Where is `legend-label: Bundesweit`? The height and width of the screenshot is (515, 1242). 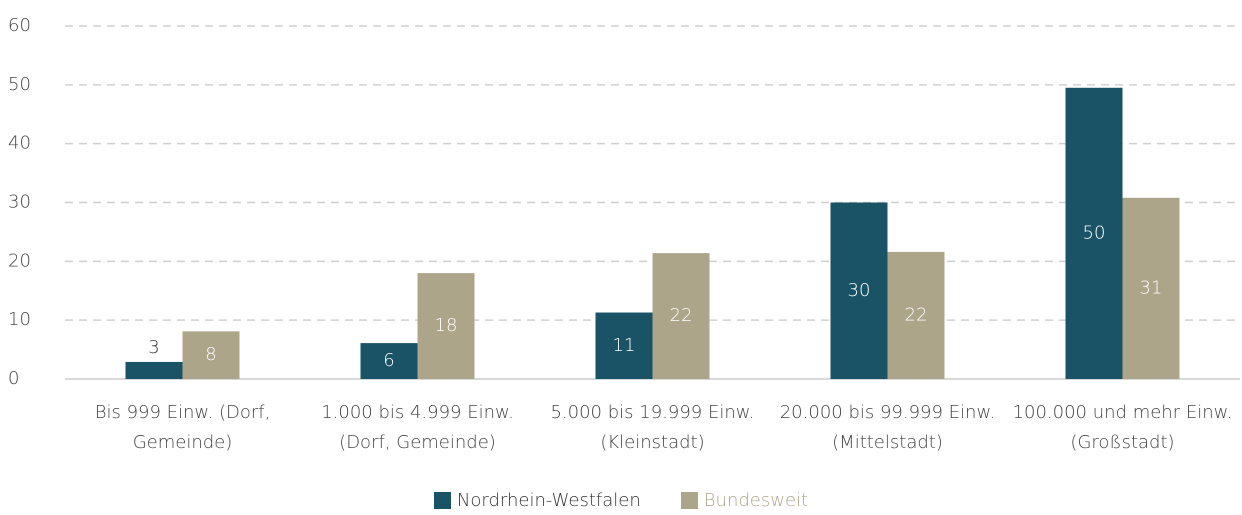
legend-label: Bundesweit is located at coordinates (756, 500).